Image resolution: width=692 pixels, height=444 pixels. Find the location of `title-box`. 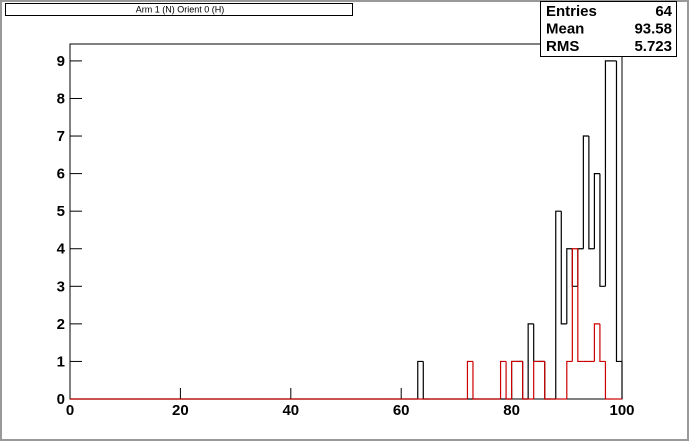

title-box is located at coordinates (179, 9).